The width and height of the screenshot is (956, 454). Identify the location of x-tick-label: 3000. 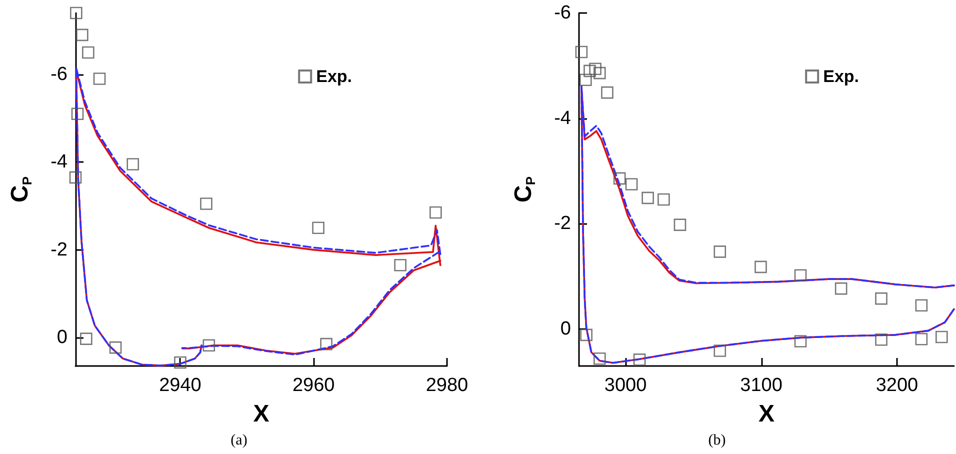
(625, 385).